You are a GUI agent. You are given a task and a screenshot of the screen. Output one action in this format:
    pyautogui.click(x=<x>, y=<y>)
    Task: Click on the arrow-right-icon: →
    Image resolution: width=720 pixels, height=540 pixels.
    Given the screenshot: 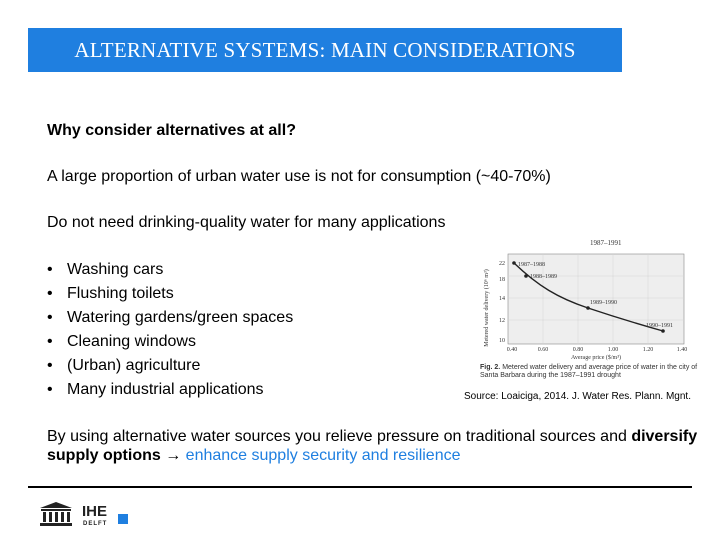 What is the action you would take?
    pyautogui.click(x=173, y=455)
    